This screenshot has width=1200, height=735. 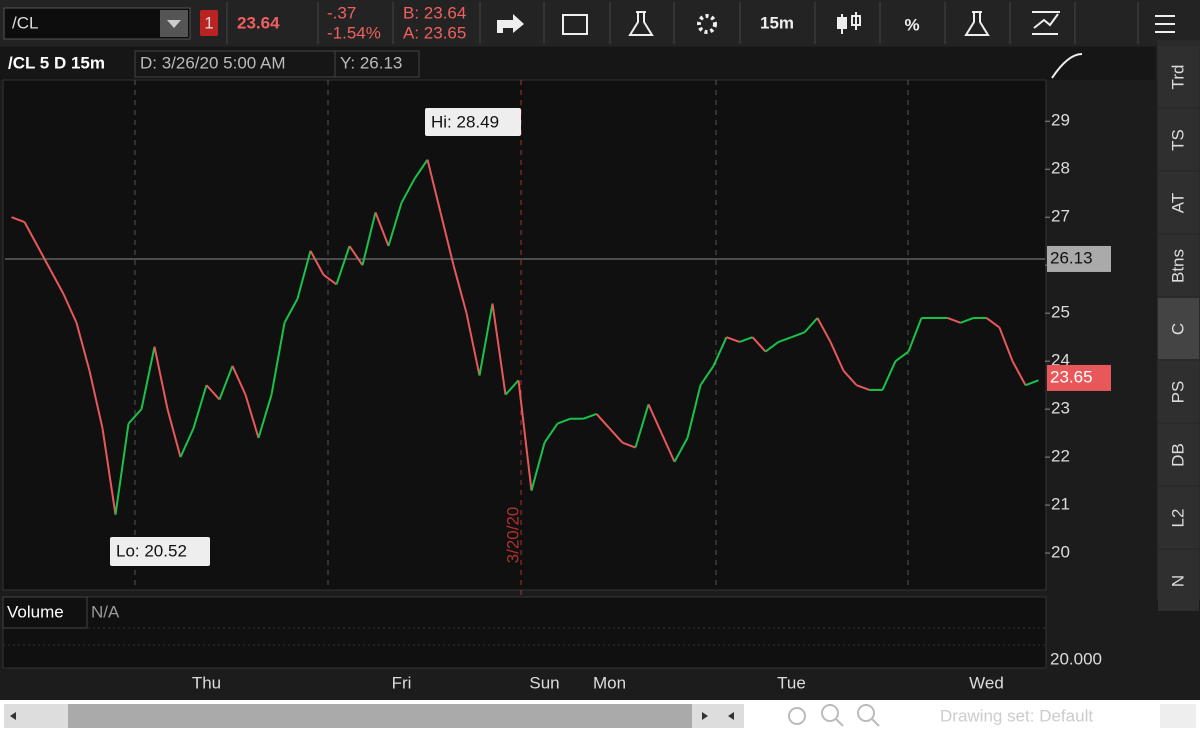 I want to click on y-tick-label: 22, so click(x=1060, y=456).